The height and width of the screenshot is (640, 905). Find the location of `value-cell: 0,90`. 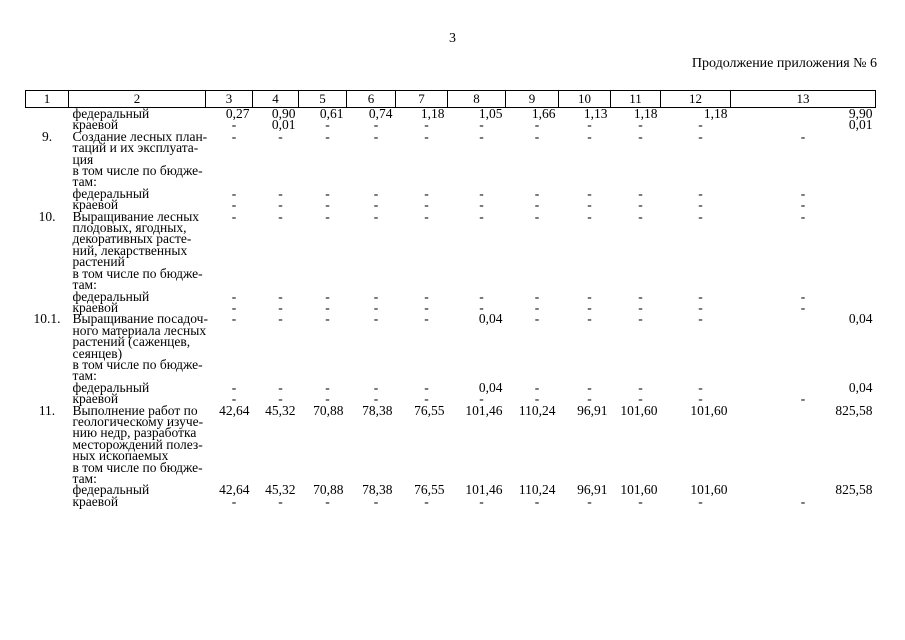

value-cell: 0,90 is located at coordinates (283, 113).